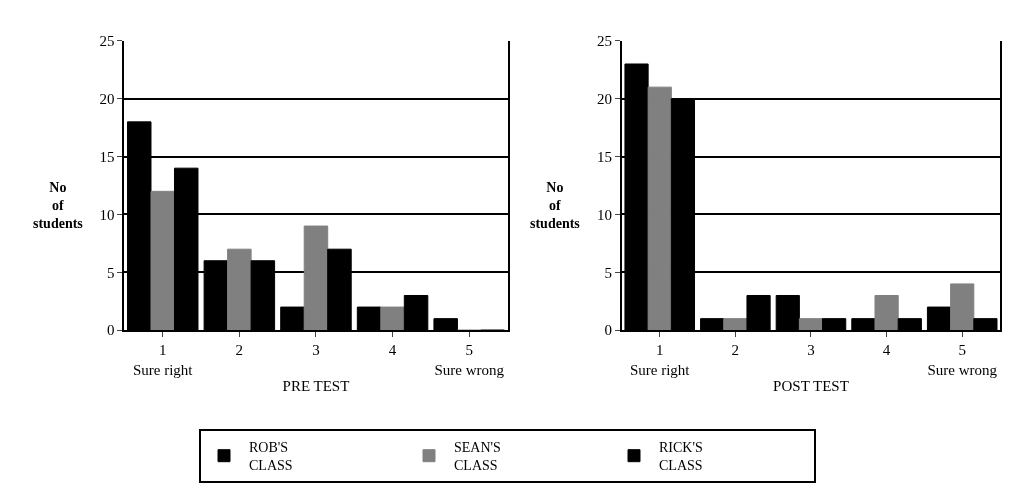 Image resolution: width=1015 pixels, height=501 pixels. I want to click on x-axis-title: PRE TEST, so click(316, 386).